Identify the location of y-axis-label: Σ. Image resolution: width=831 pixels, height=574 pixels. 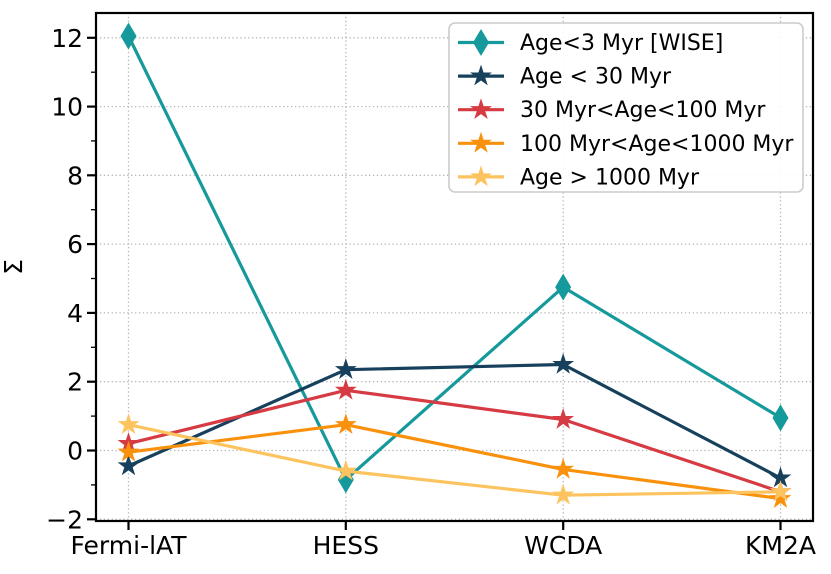
(14, 267).